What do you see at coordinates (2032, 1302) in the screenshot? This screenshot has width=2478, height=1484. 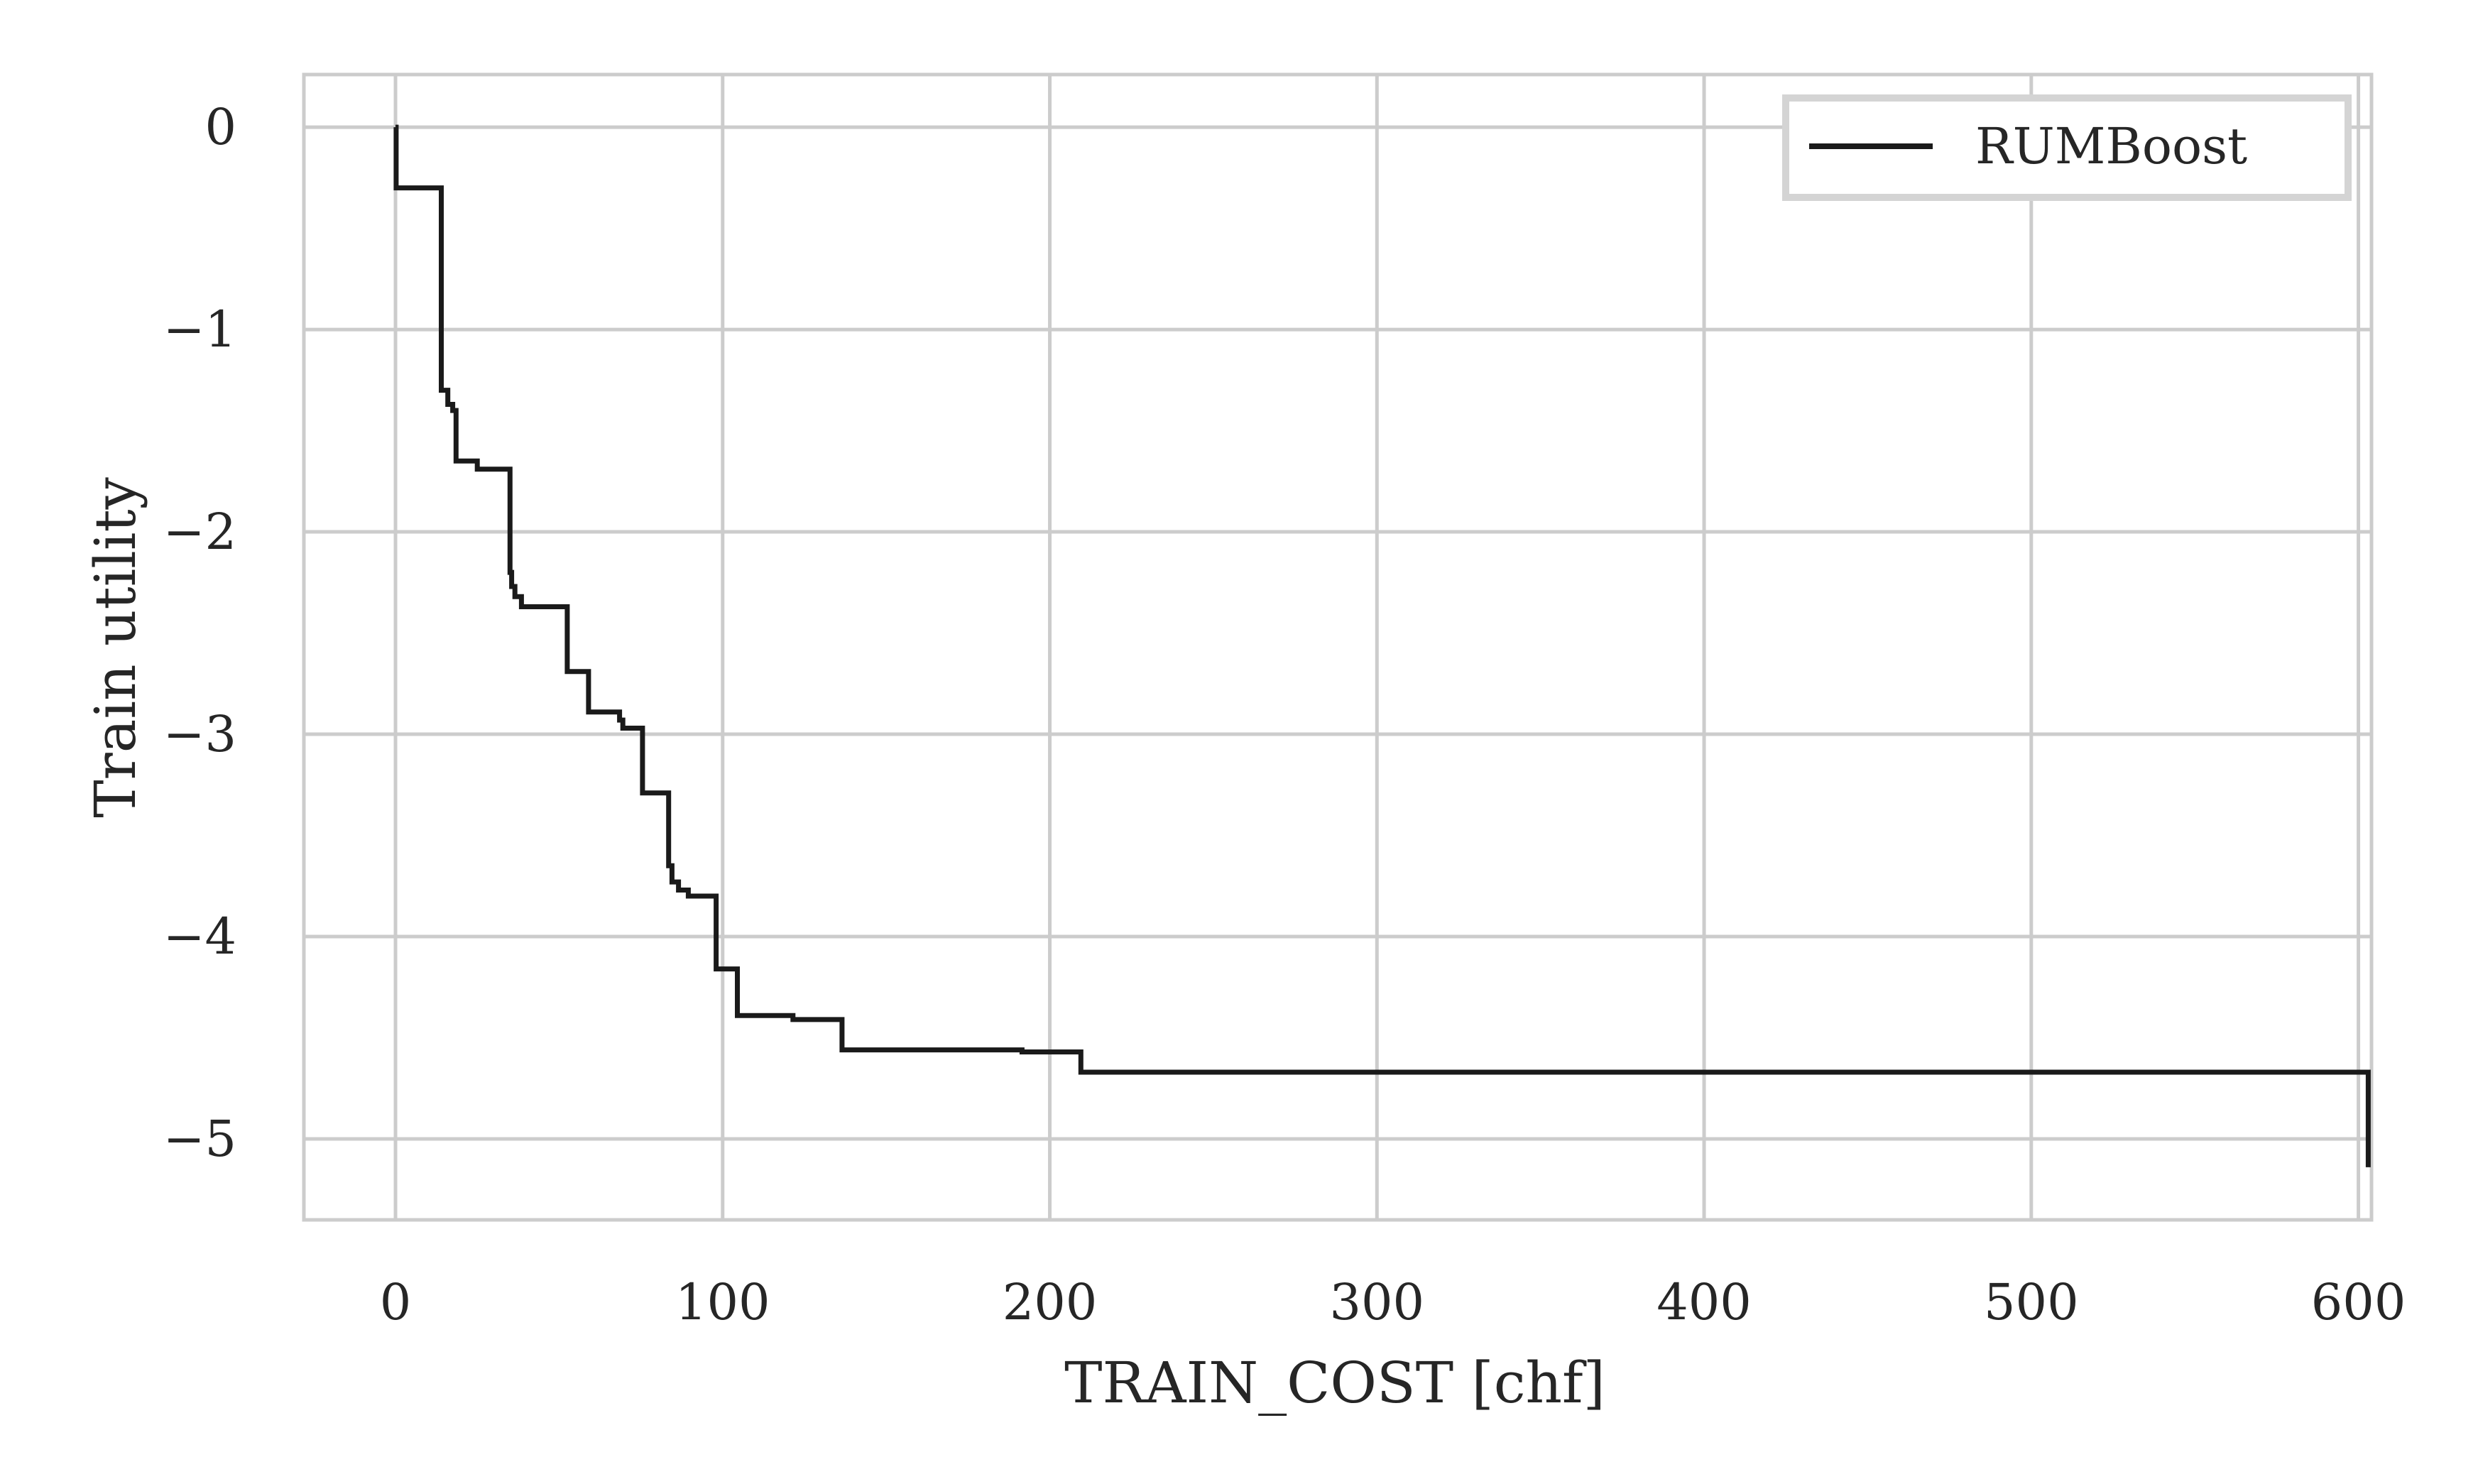 I see `x-tick-label: 500` at bounding box center [2032, 1302].